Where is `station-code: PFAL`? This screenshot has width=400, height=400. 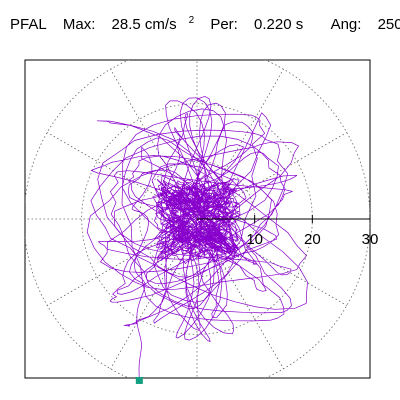 station-code: PFAL is located at coordinates (28, 24).